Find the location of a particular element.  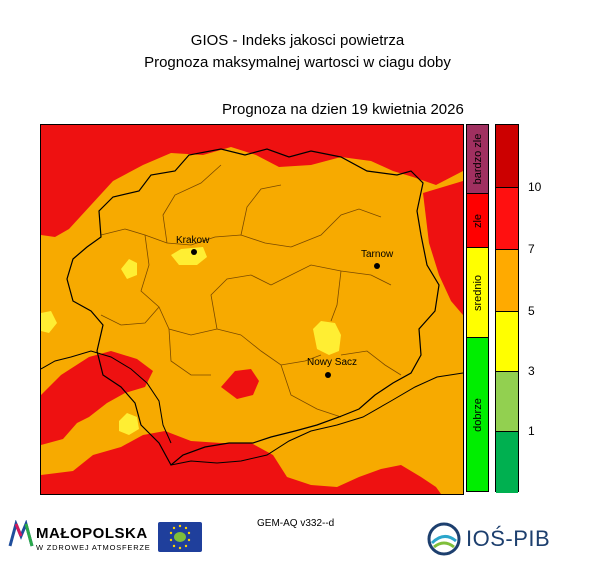

scale-tick-label: 3 is located at coordinates (531, 371).